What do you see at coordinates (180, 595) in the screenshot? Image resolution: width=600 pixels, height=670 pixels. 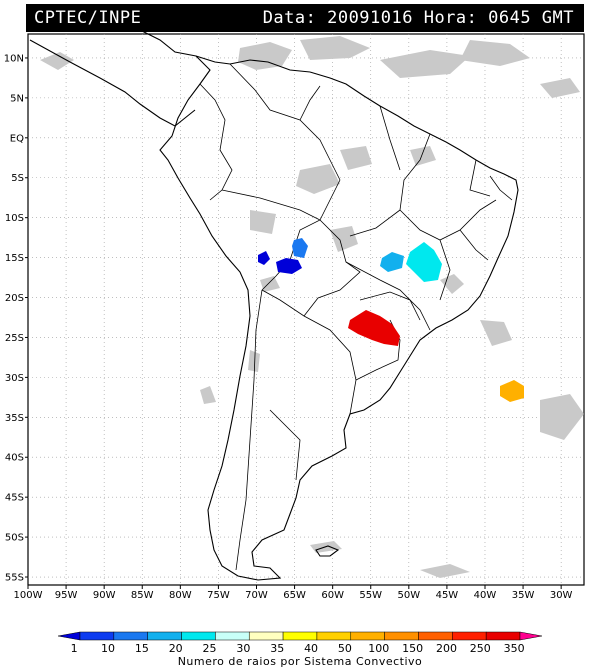 I see `lon-tick-label: 80W` at bounding box center [180, 595].